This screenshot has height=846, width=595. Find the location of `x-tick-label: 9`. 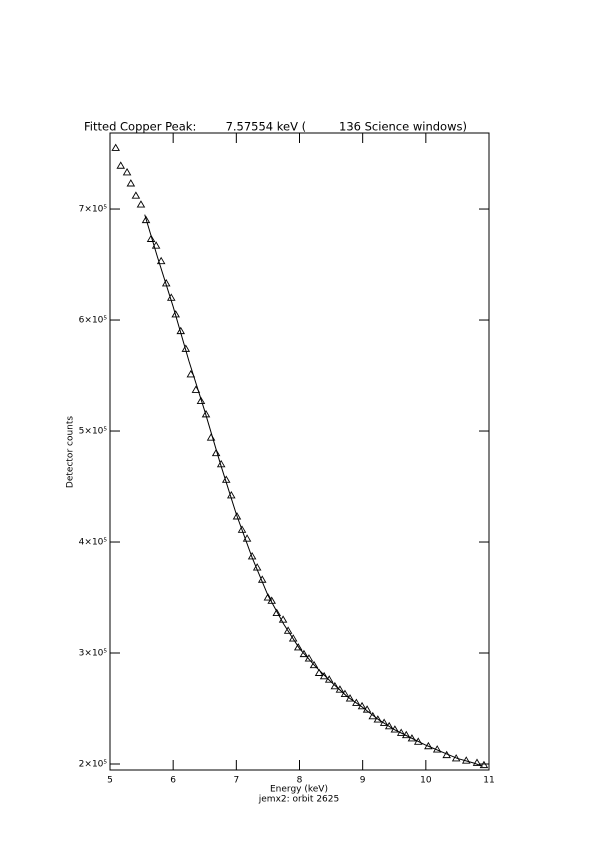

x-tick-label: 9 is located at coordinates (363, 781).